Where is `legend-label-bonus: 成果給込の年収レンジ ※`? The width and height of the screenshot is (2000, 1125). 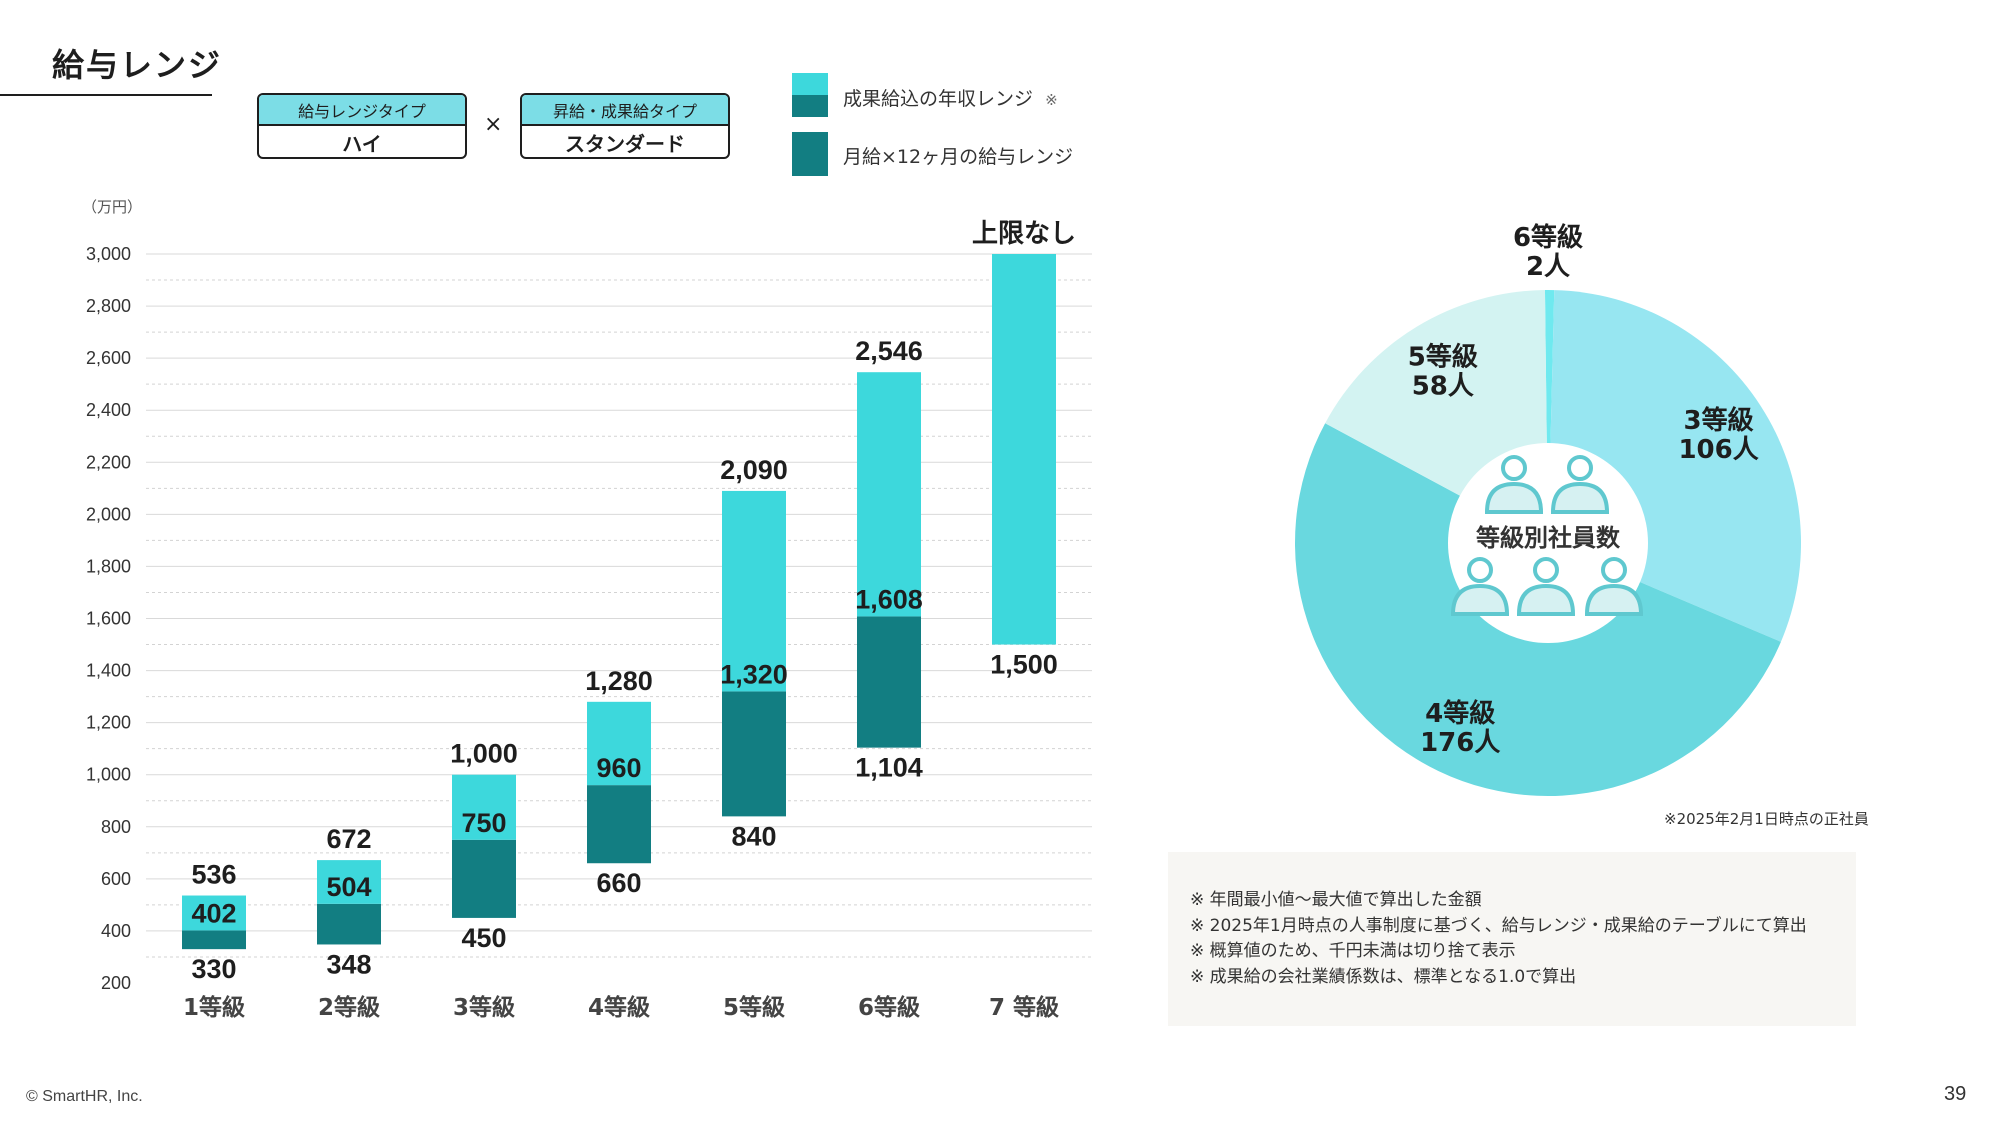 legend-label-bonus: 成果給込の年収レンジ ※ is located at coordinates (950, 97).